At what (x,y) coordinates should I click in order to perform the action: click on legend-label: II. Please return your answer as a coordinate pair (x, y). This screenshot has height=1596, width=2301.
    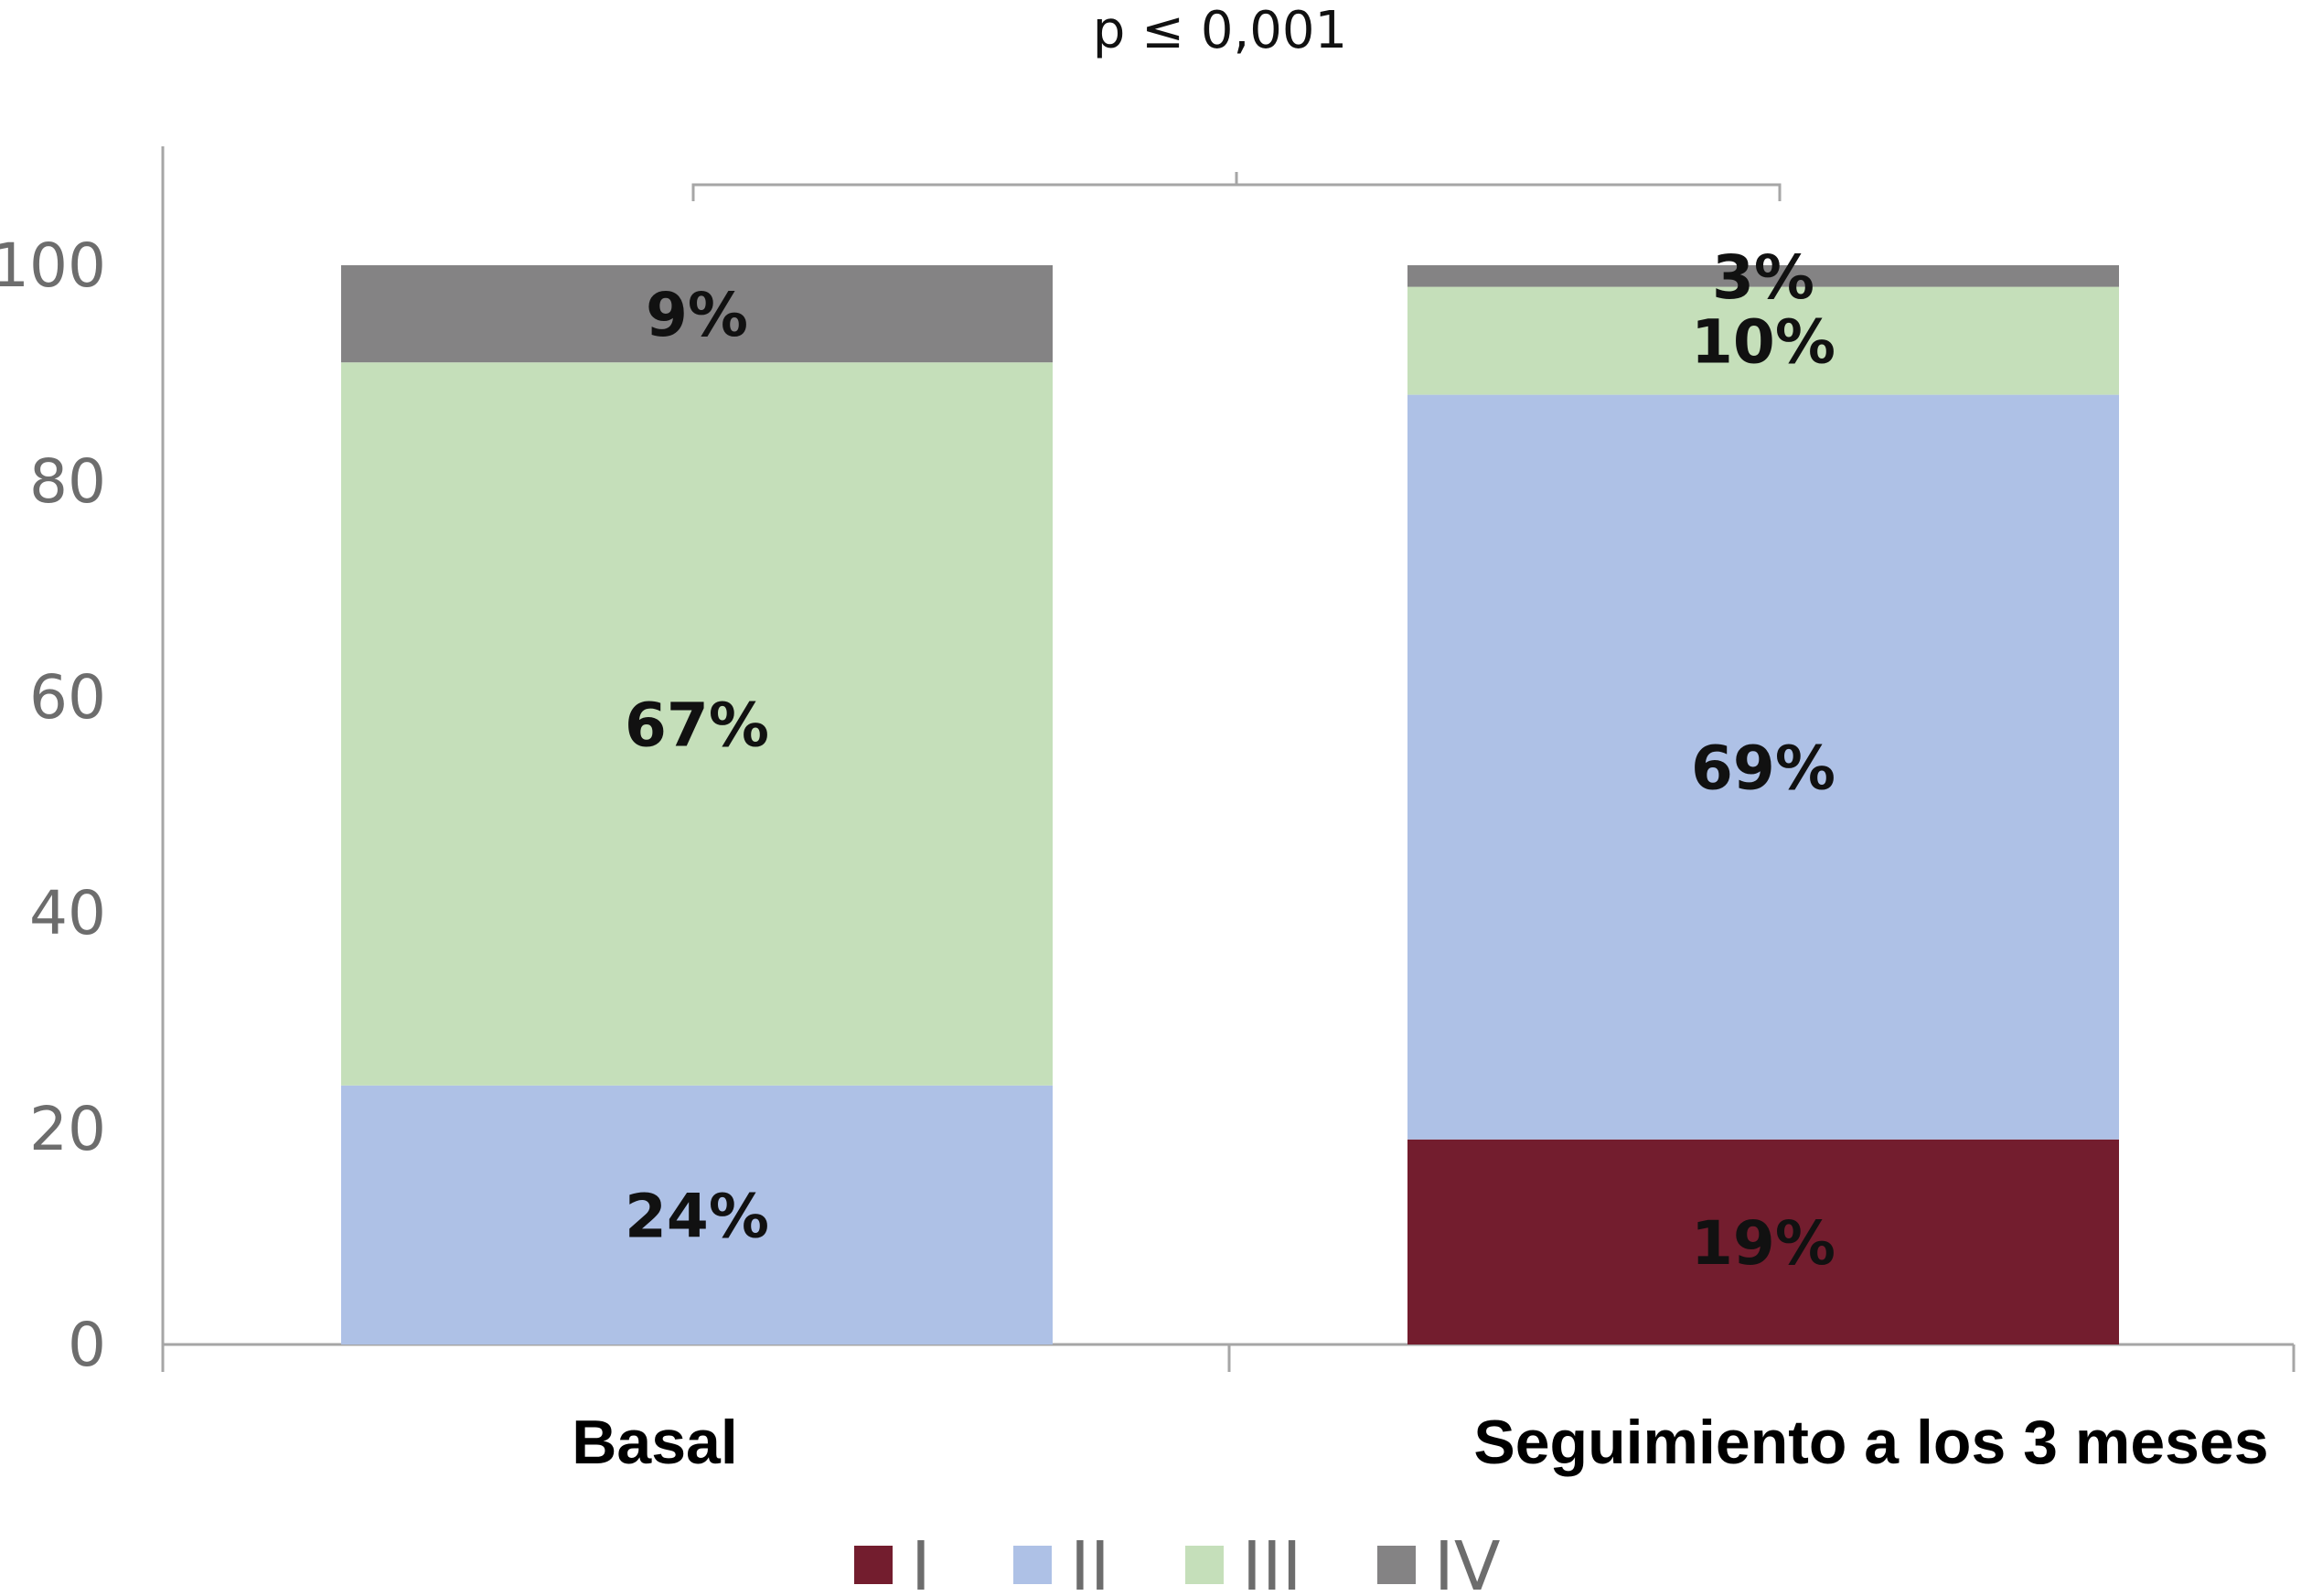
    Looking at the image, I should click on (1090, 1561).